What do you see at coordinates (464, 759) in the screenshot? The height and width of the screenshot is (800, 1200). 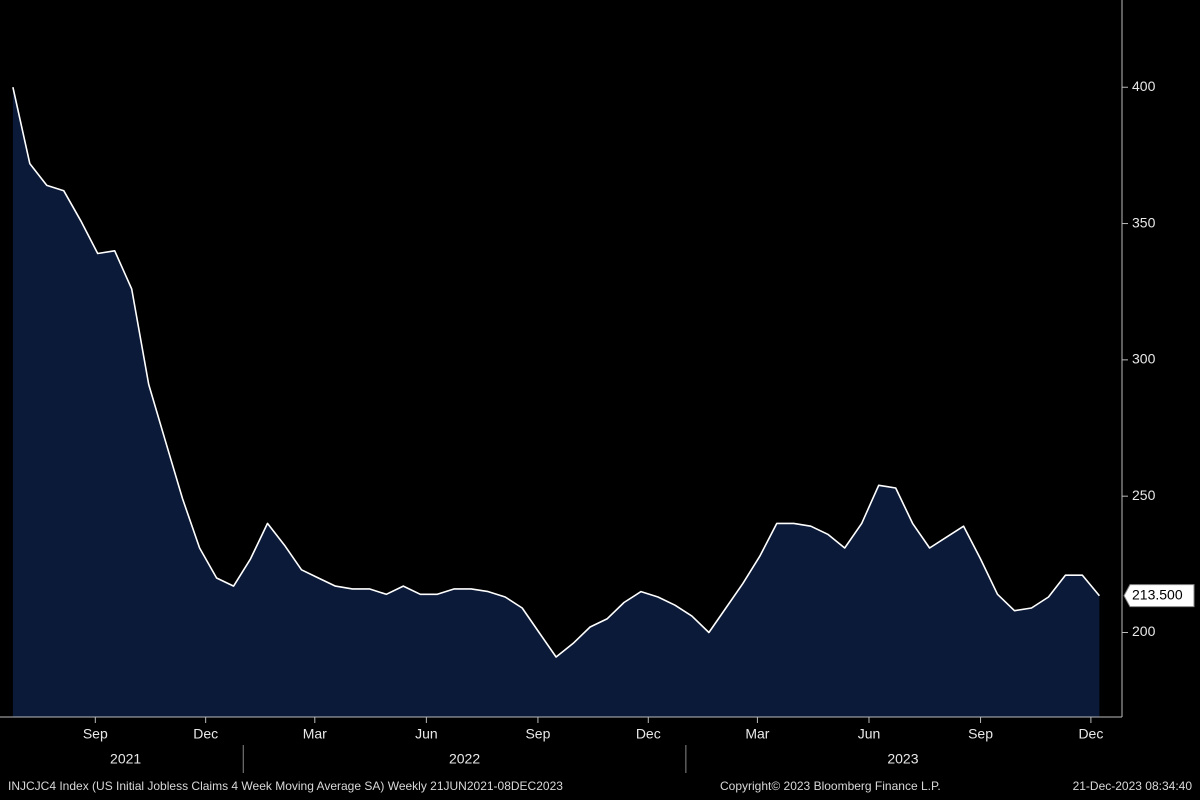 I see `year-label: 2022` at bounding box center [464, 759].